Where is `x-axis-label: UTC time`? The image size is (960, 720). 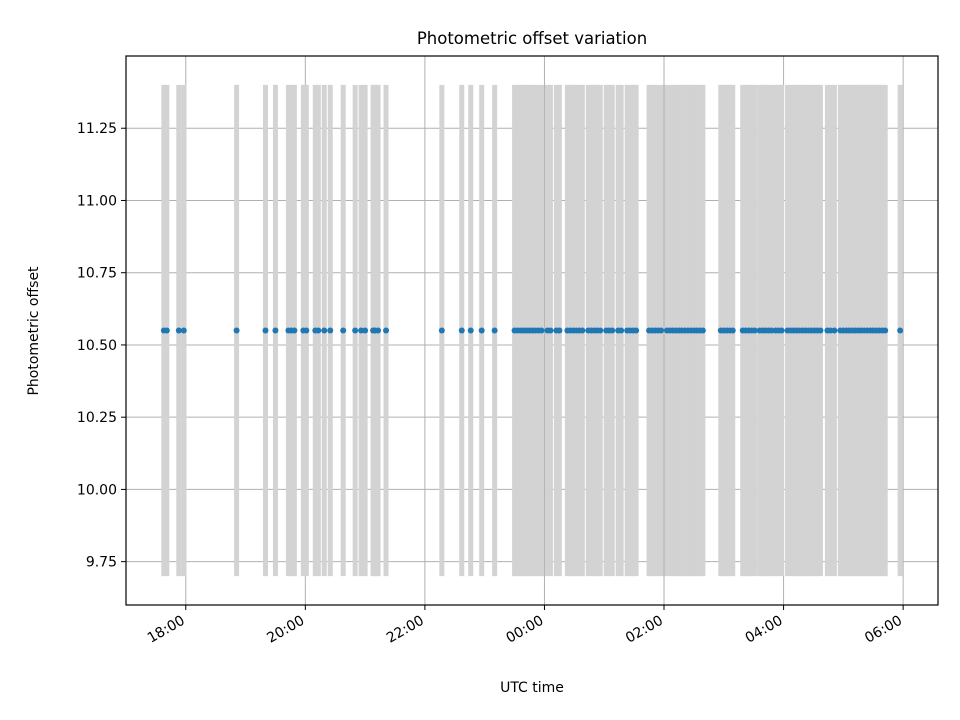 x-axis-label: UTC time is located at coordinates (532, 688).